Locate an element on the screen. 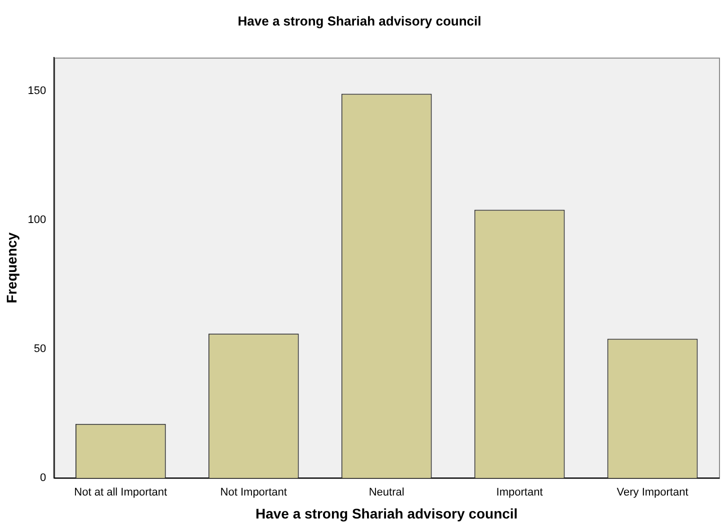 The width and height of the screenshot is (723, 531). y-tick-label: 0 is located at coordinates (43, 478).